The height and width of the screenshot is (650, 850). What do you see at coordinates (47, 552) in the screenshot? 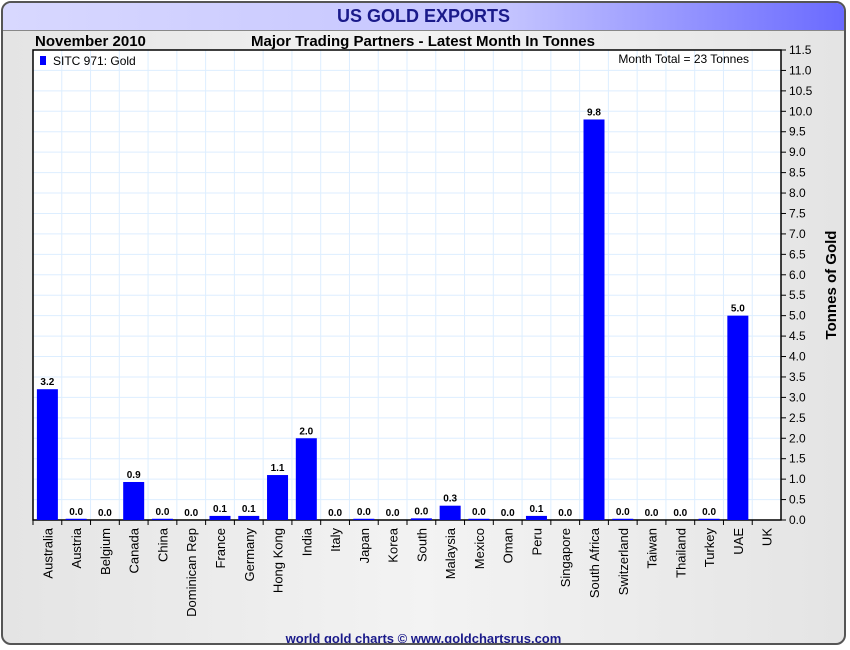
I see `x-tick-label: Australia` at bounding box center [47, 552].